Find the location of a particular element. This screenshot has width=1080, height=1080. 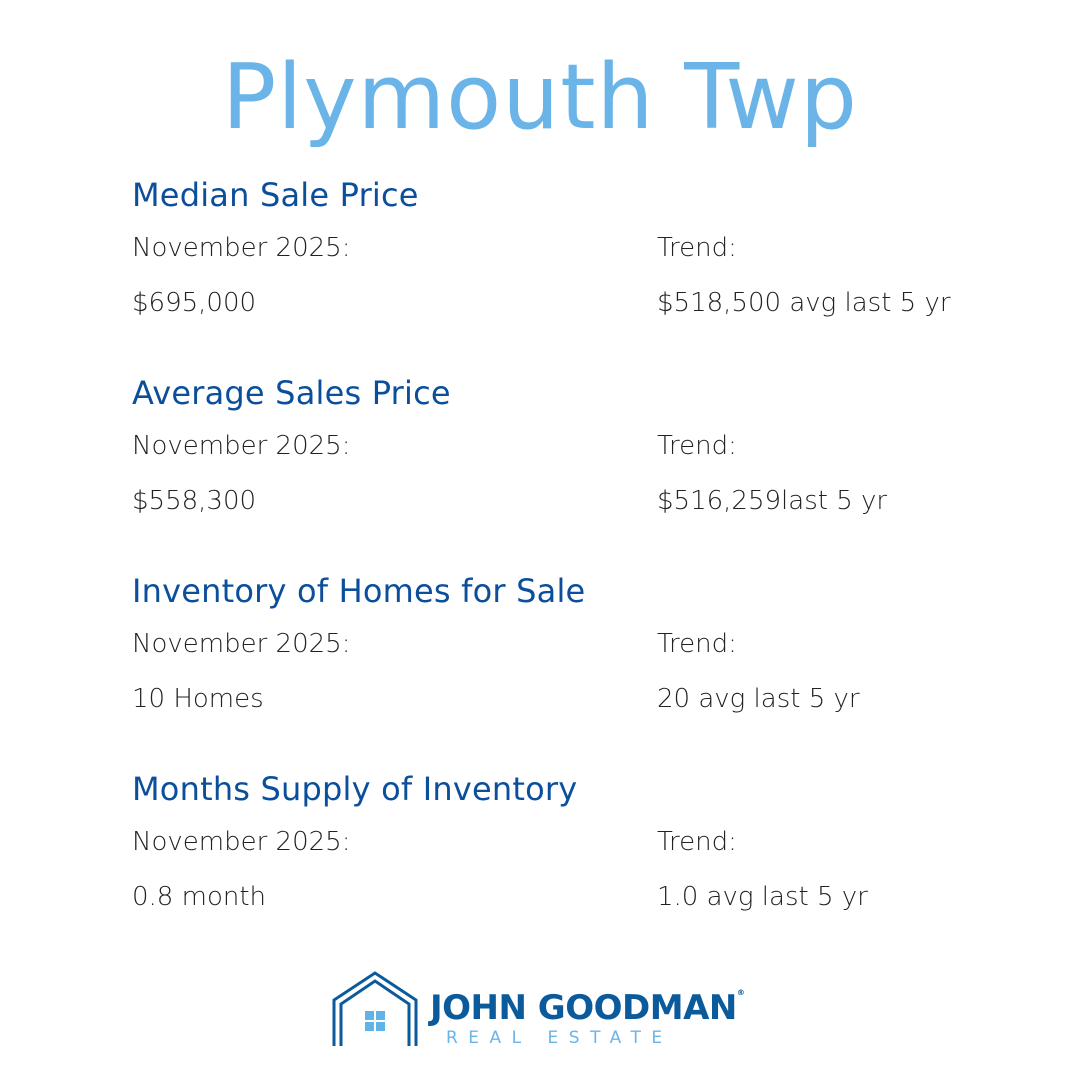

company-logo: JOHN GOODMAN® REAL ESTATE is located at coordinates (545, 1010).